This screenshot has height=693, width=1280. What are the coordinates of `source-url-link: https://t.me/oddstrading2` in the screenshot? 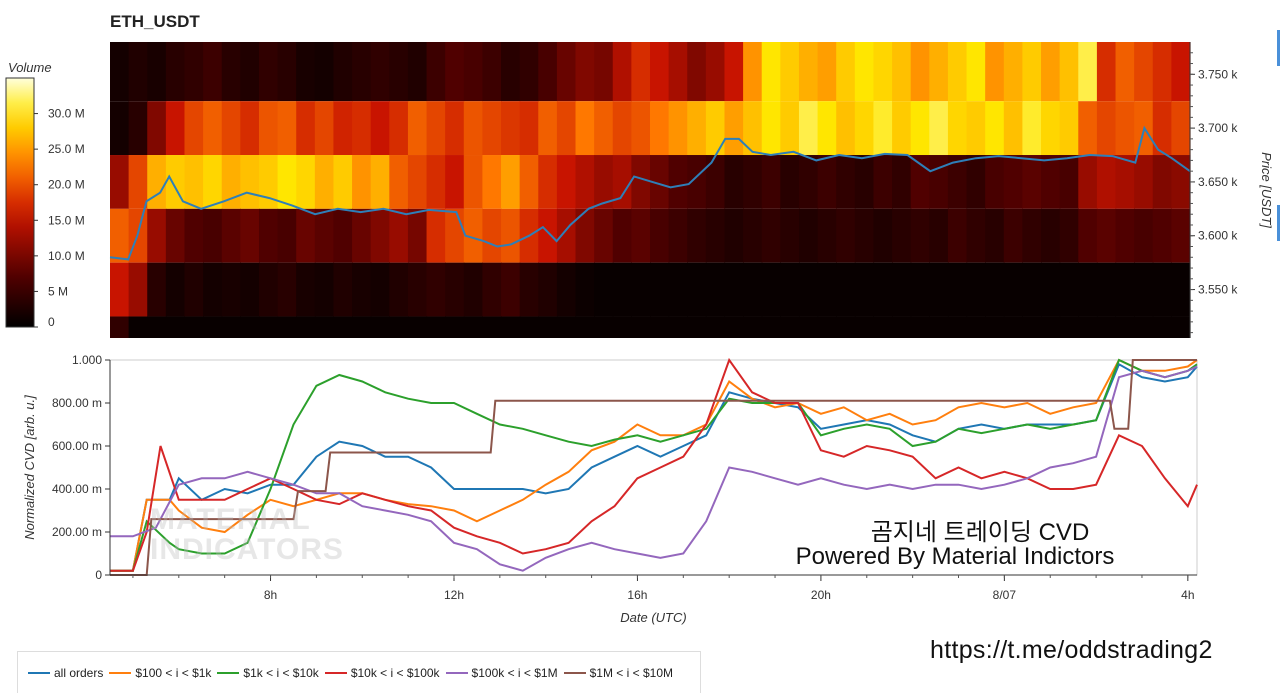 It's located at (1071, 650).